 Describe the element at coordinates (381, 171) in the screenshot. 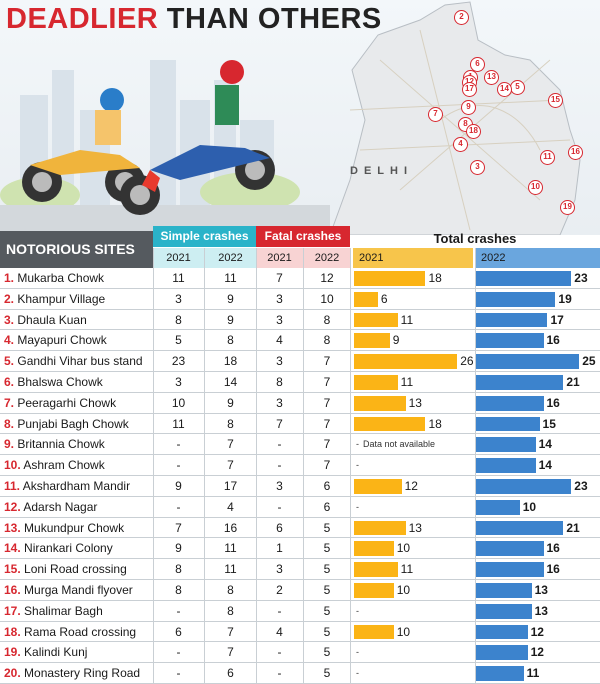

I see `map-label: DELHI` at that location.